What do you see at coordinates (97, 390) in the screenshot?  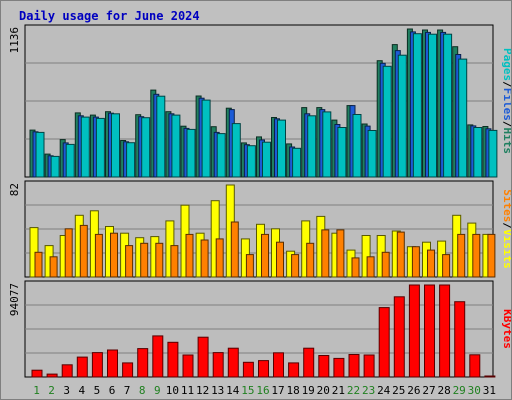 I see `x-tick-day-5: 5` at bounding box center [97, 390].